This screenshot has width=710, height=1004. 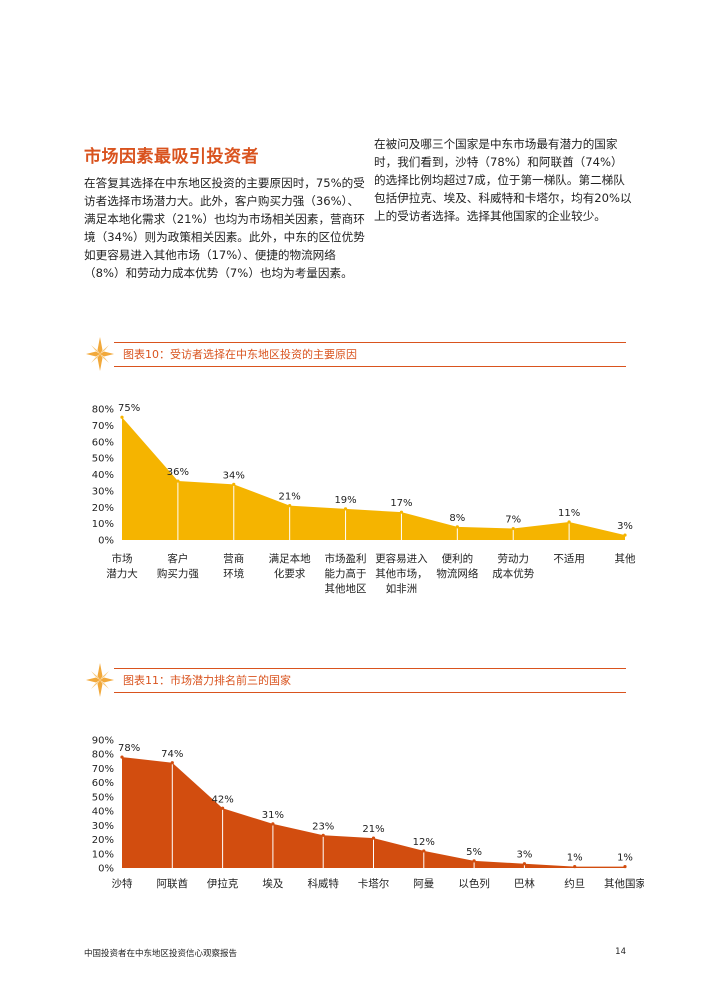 What do you see at coordinates (290, 573) in the screenshot?
I see `category-label: 化要求` at bounding box center [290, 573].